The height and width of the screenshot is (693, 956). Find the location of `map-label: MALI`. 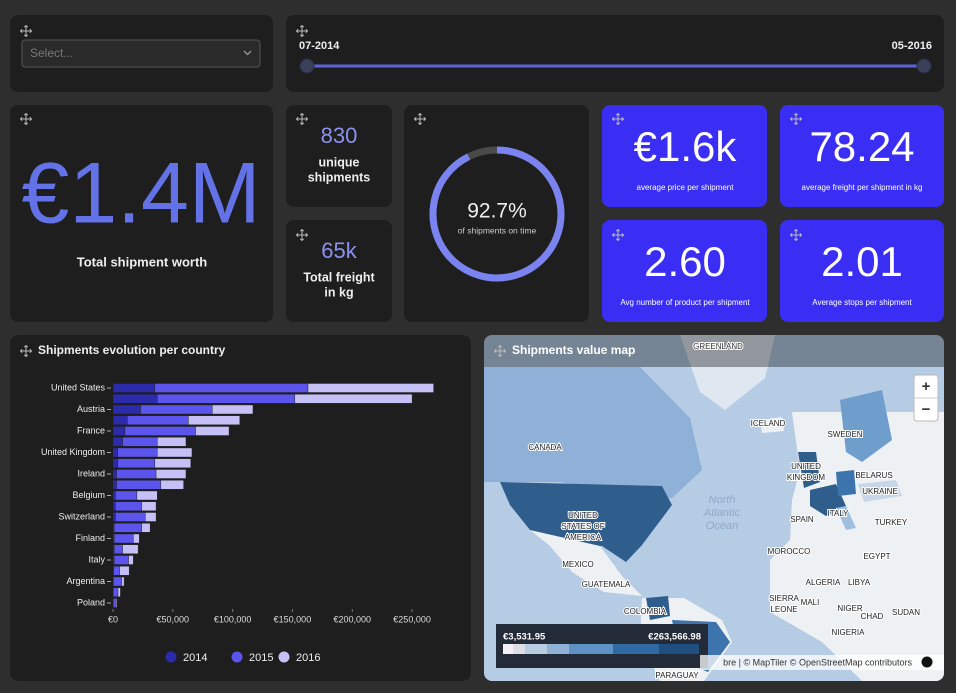

map-label: MALI is located at coordinates (810, 602).